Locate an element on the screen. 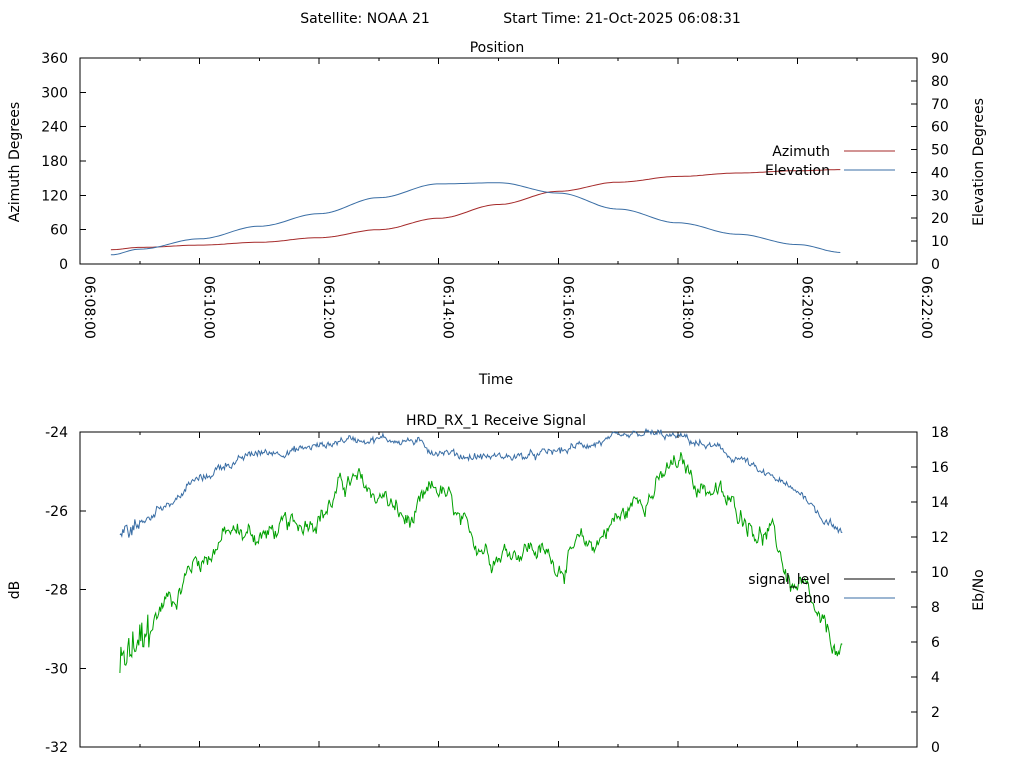 The width and height of the screenshot is (1024, 768). position-right-tick-label: 40 is located at coordinates (940, 173).